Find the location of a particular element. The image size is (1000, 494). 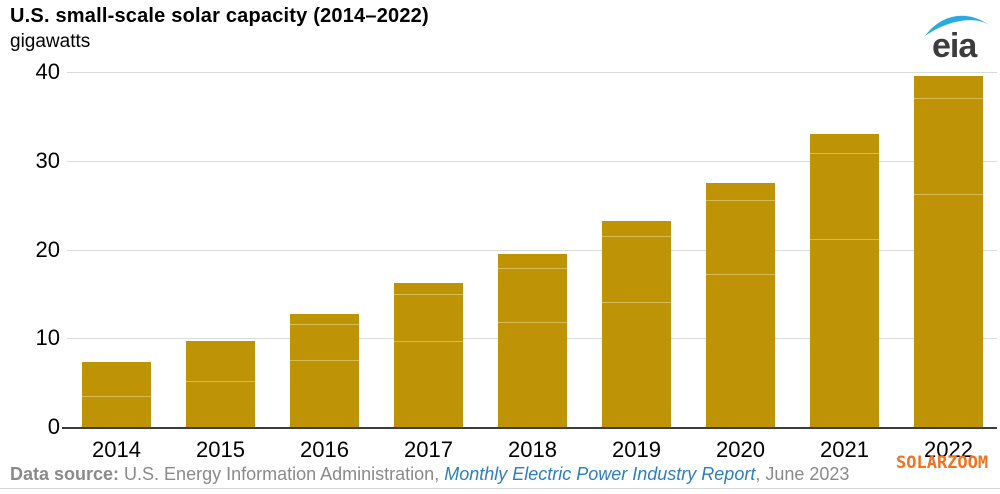

y-axis-label-0: 0 is located at coordinates (53, 426).